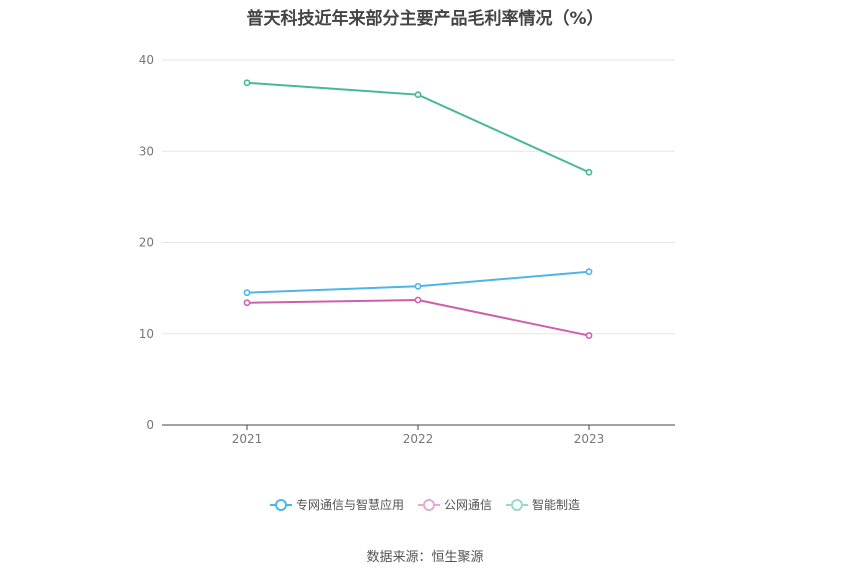 The image size is (850, 575). Describe the element at coordinates (146, 151) in the screenshot. I see `y-tick-label: 30` at that location.